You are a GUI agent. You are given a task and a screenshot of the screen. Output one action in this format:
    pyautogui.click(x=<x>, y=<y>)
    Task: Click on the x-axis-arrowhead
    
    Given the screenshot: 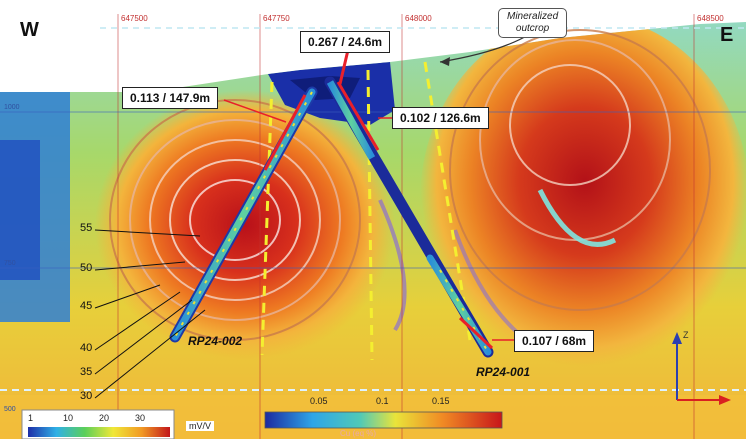 What is the action you would take?
    pyautogui.click(x=725, y=400)
    